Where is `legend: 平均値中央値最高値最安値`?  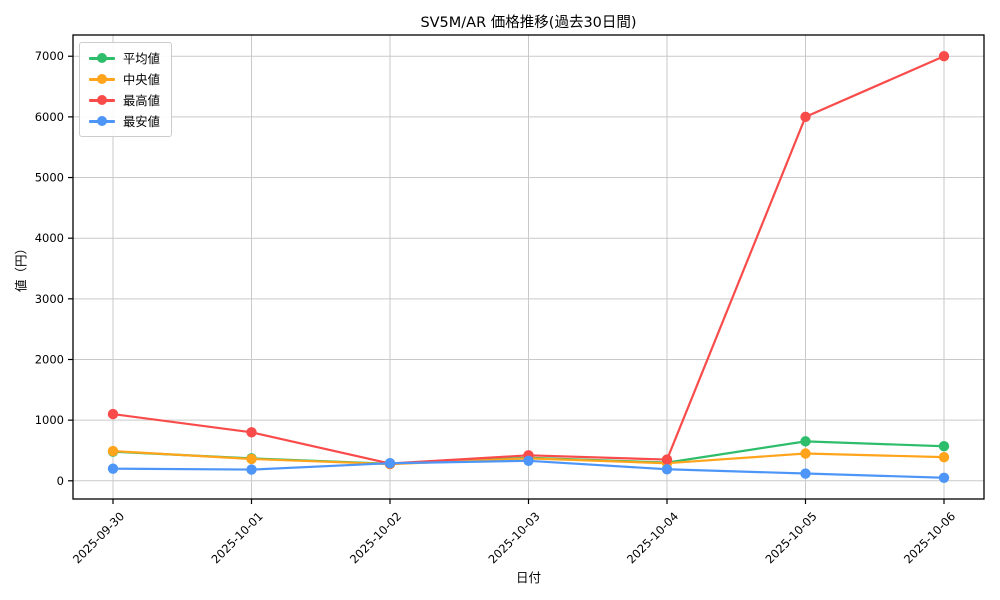
legend: 平均値中央値最高値最安値 is located at coordinates (125, 89).